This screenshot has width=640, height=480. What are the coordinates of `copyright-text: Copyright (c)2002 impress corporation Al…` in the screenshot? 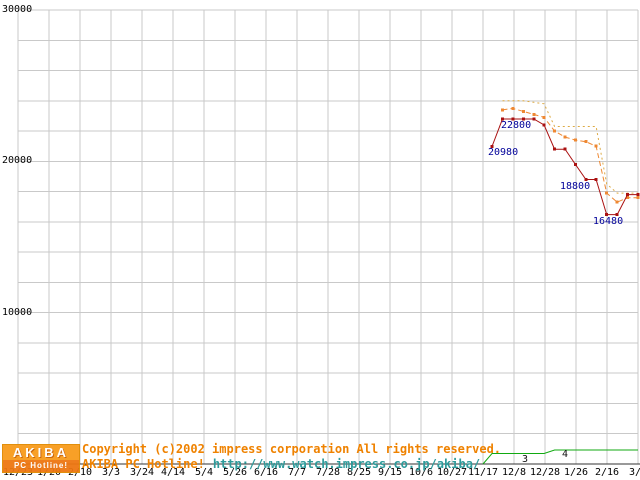 It's located at (292, 449).